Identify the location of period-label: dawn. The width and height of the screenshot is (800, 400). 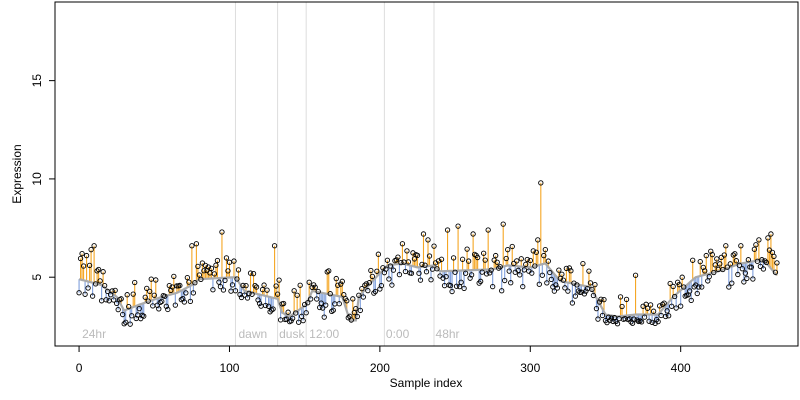
(252, 334).